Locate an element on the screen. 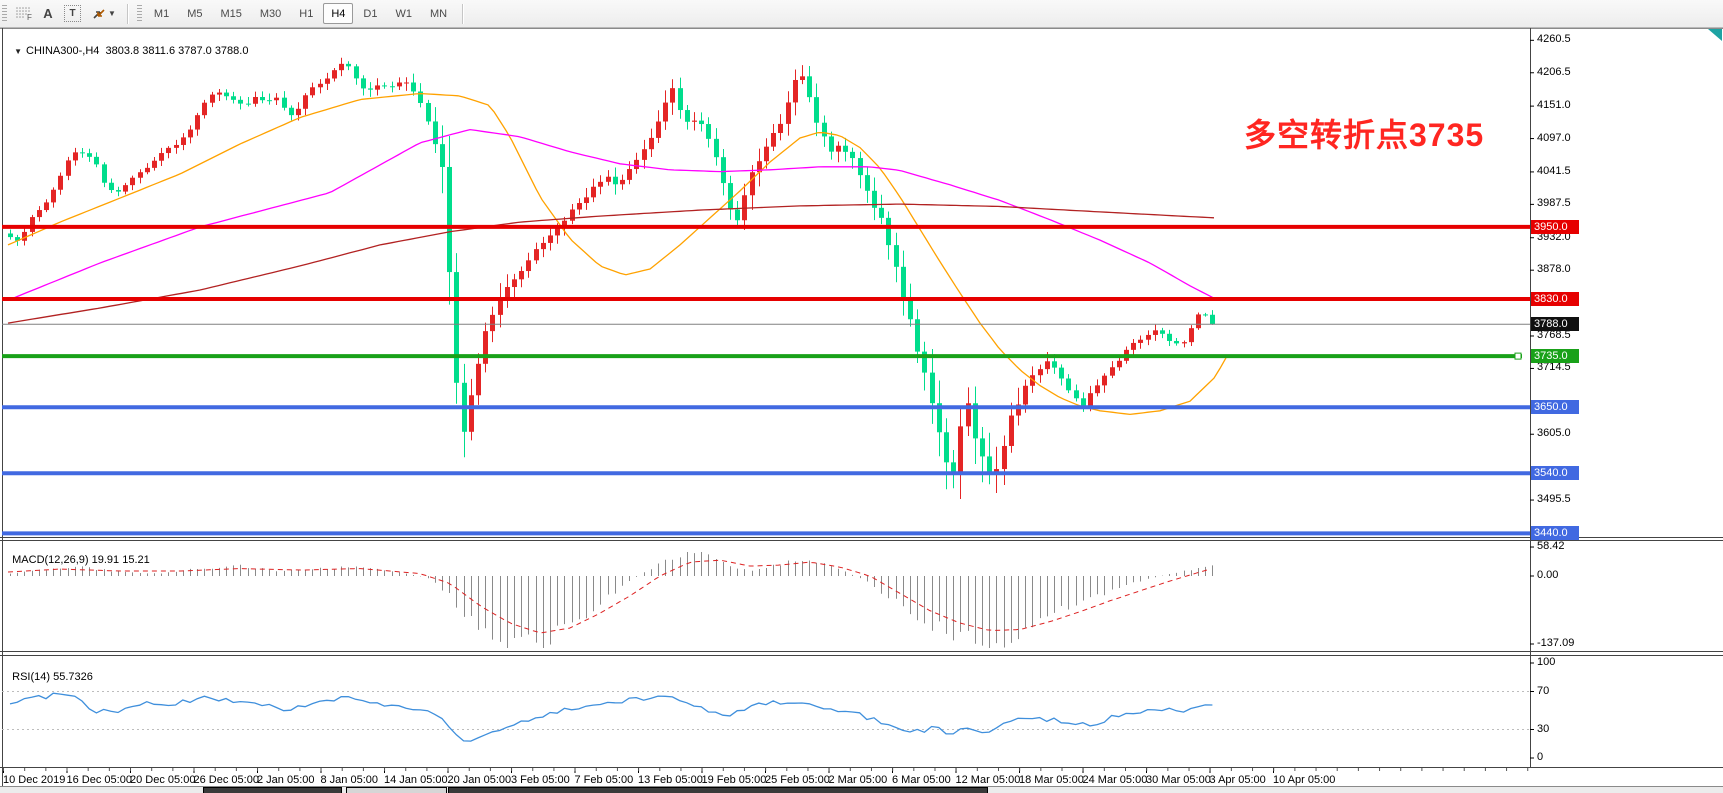 The width and height of the screenshot is (1723, 793). period-button-mn: MN is located at coordinates (438, 13).